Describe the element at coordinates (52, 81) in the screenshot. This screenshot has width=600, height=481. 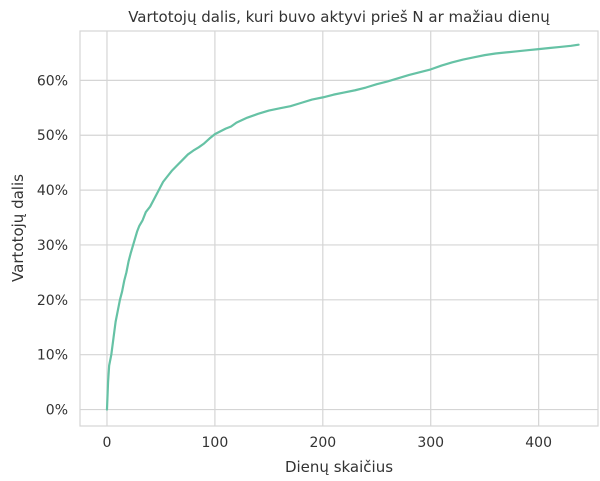
I see `y-tick-label: 60%` at that location.